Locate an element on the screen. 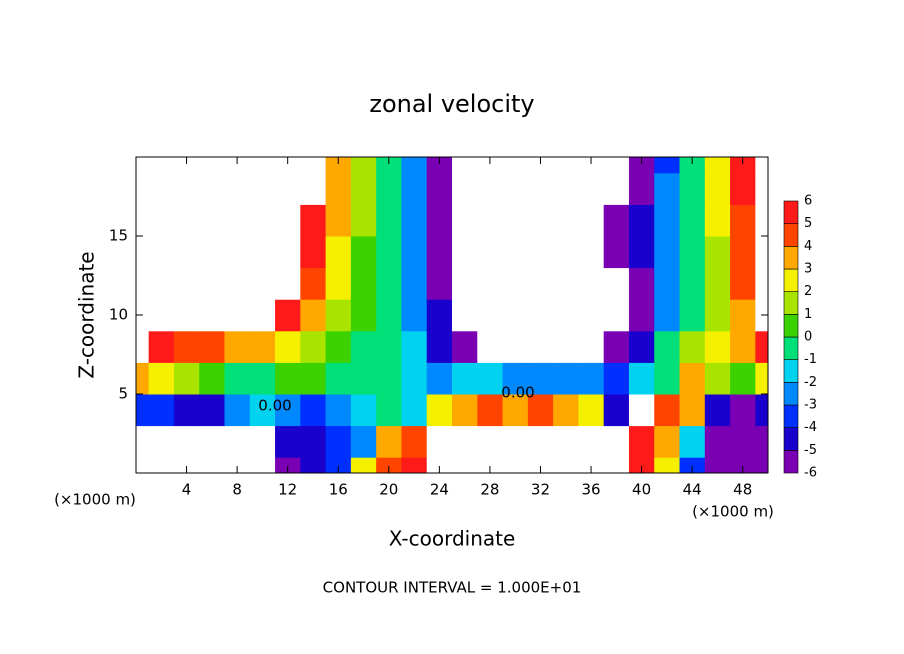  y-tick-label: 15 is located at coordinates (118, 236).